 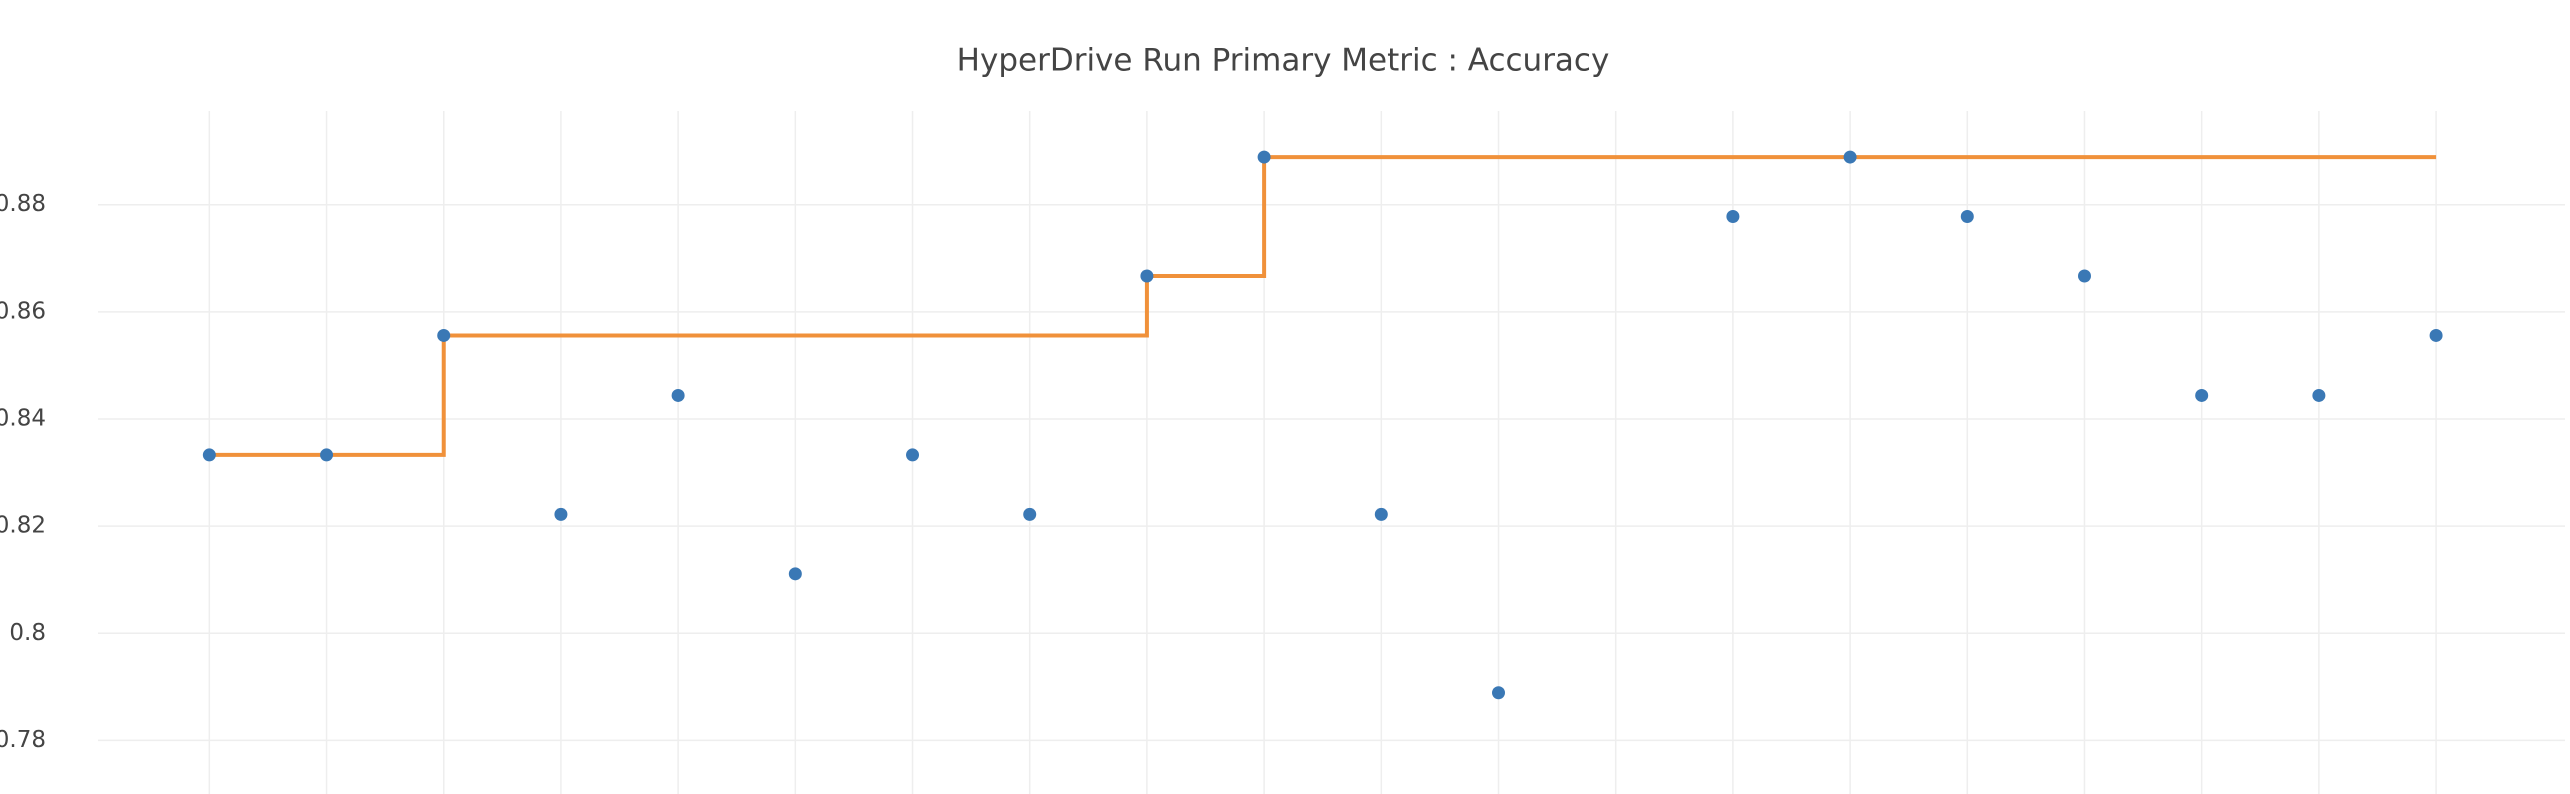 I want to click on y-tick-label: 0.86, so click(x=23, y=311).